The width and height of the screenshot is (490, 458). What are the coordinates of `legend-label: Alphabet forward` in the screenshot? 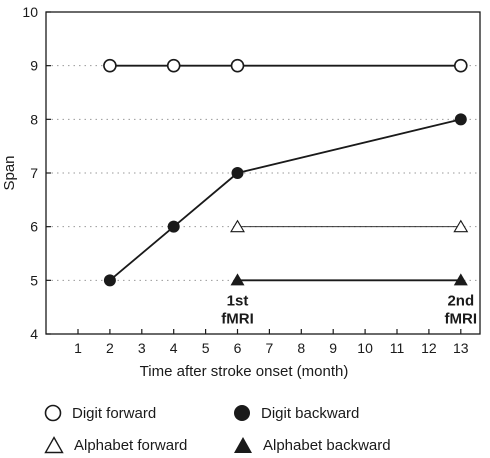 It's located at (131, 445).